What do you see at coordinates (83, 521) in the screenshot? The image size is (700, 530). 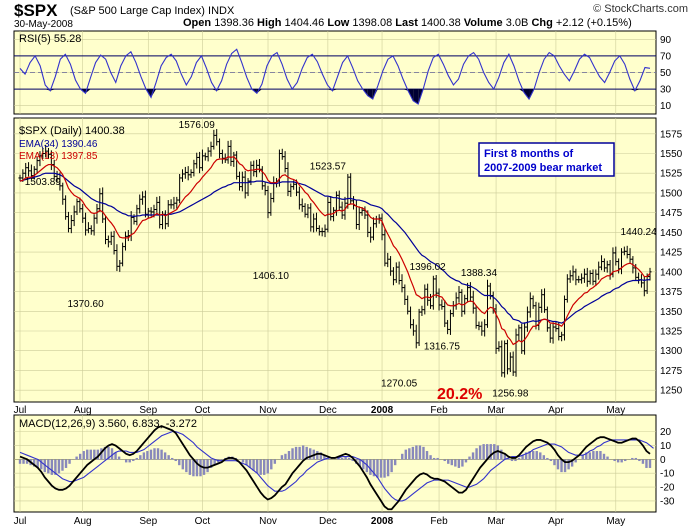 I see `x-tick-label-bottom: Aug` at bounding box center [83, 521].